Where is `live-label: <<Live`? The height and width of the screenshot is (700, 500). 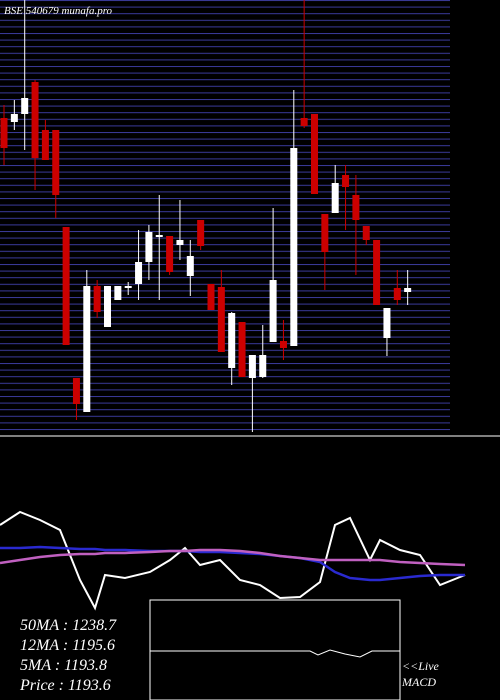 live-label: <<Live is located at coordinates (421, 666).